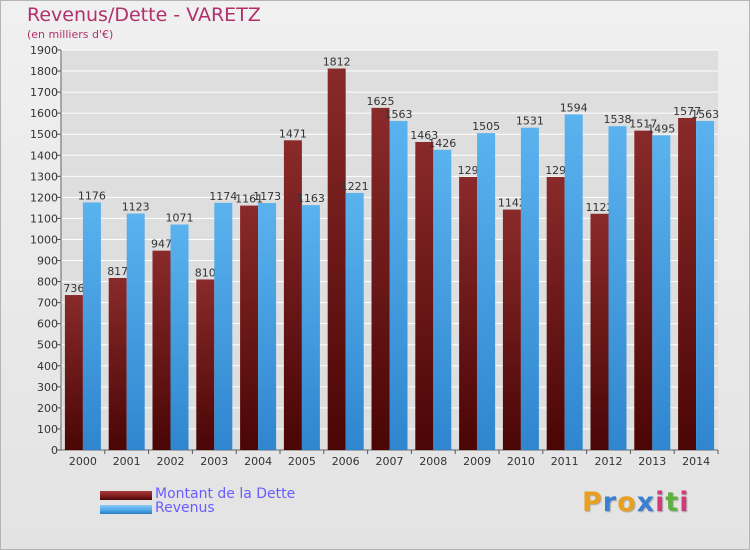 The image size is (750, 550). I want to click on x-tick-label: 2007, so click(390, 461).